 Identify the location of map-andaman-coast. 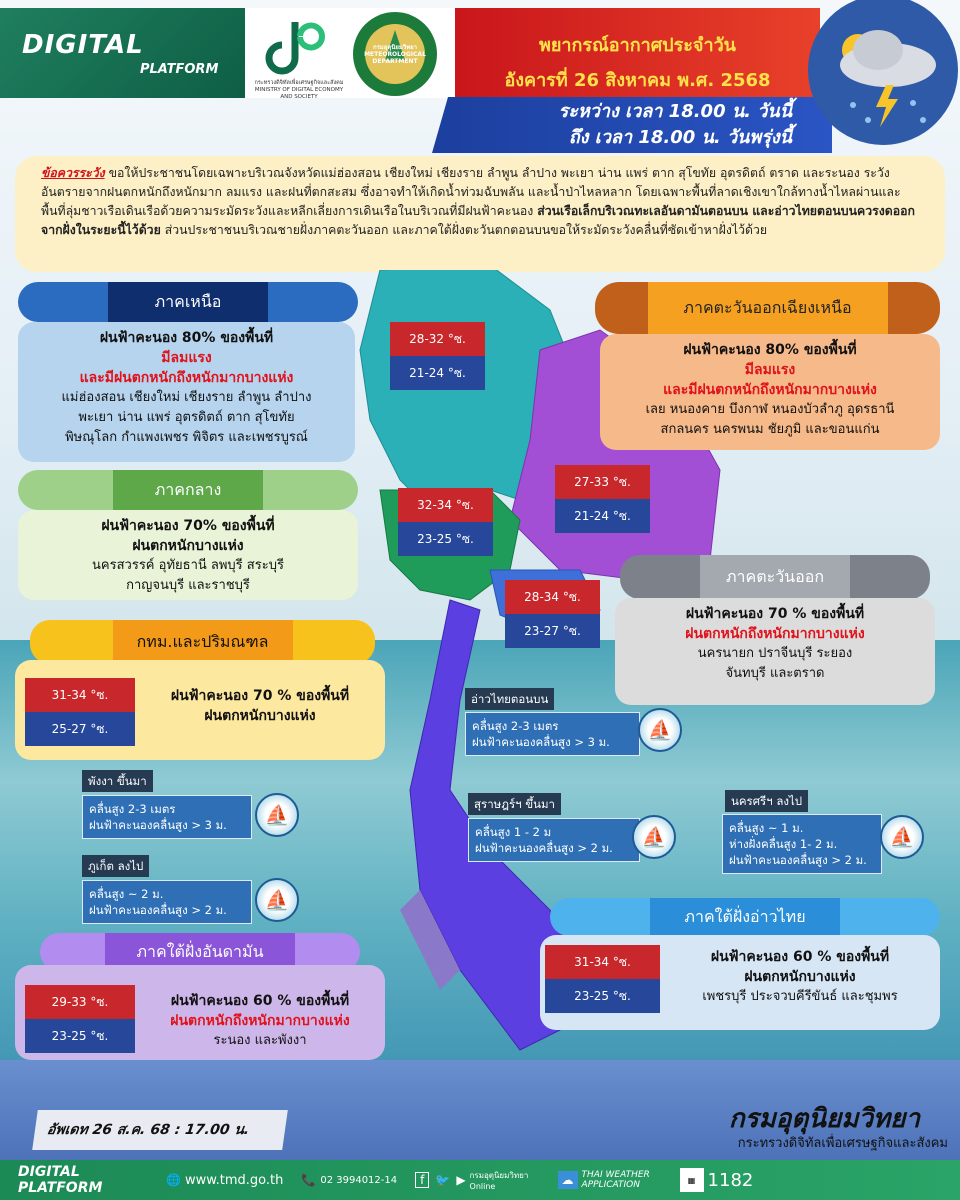
(430, 940).